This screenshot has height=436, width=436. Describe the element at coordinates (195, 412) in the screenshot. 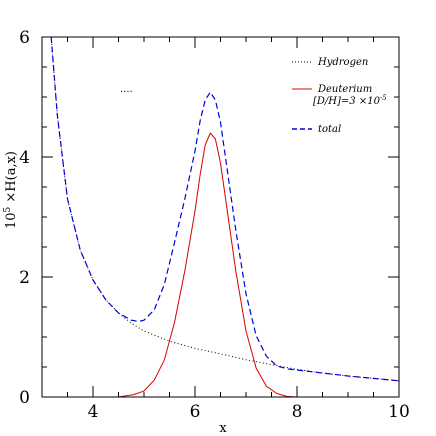

I see `x-tick-label: 6` at that location.